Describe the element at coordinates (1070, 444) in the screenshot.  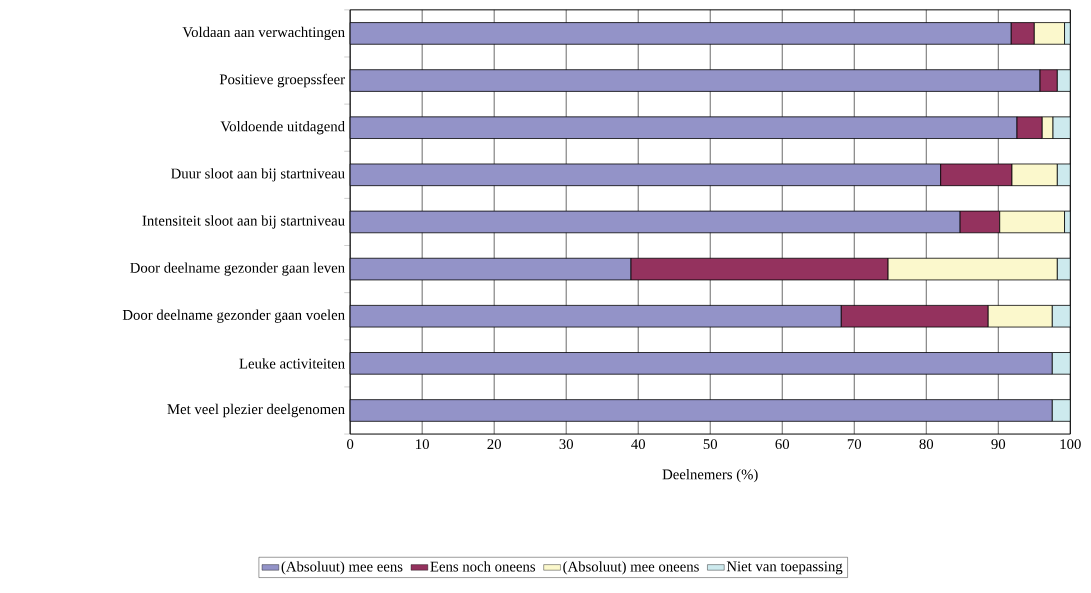
I see `x-tick-label: 100` at that location.